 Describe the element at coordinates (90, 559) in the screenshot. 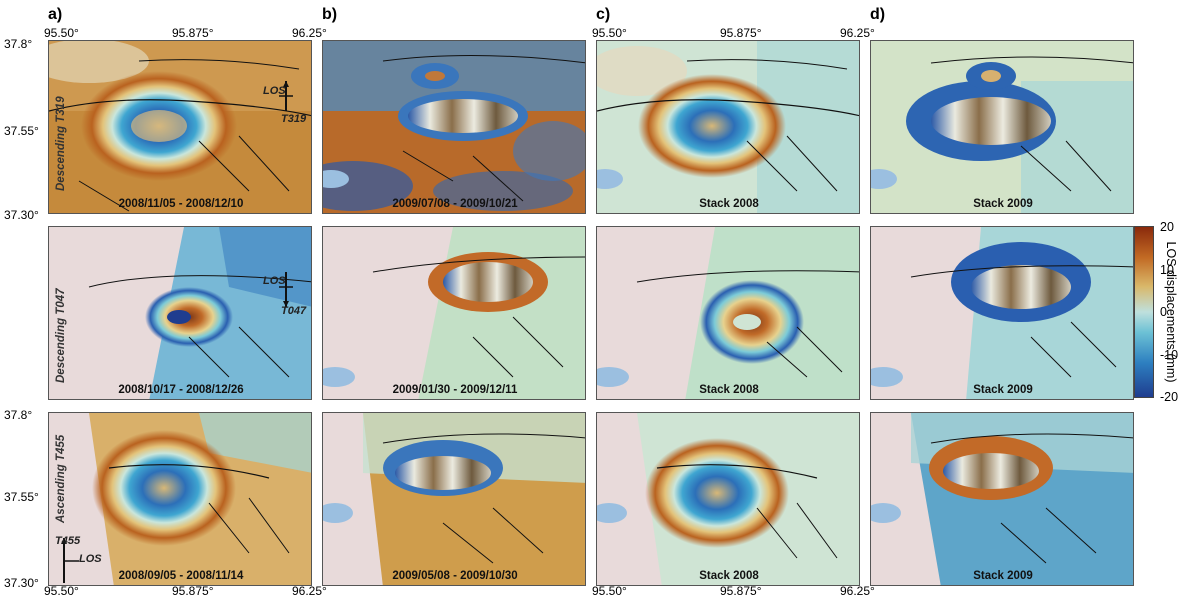

I see `los-label-row3: LOS` at that location.